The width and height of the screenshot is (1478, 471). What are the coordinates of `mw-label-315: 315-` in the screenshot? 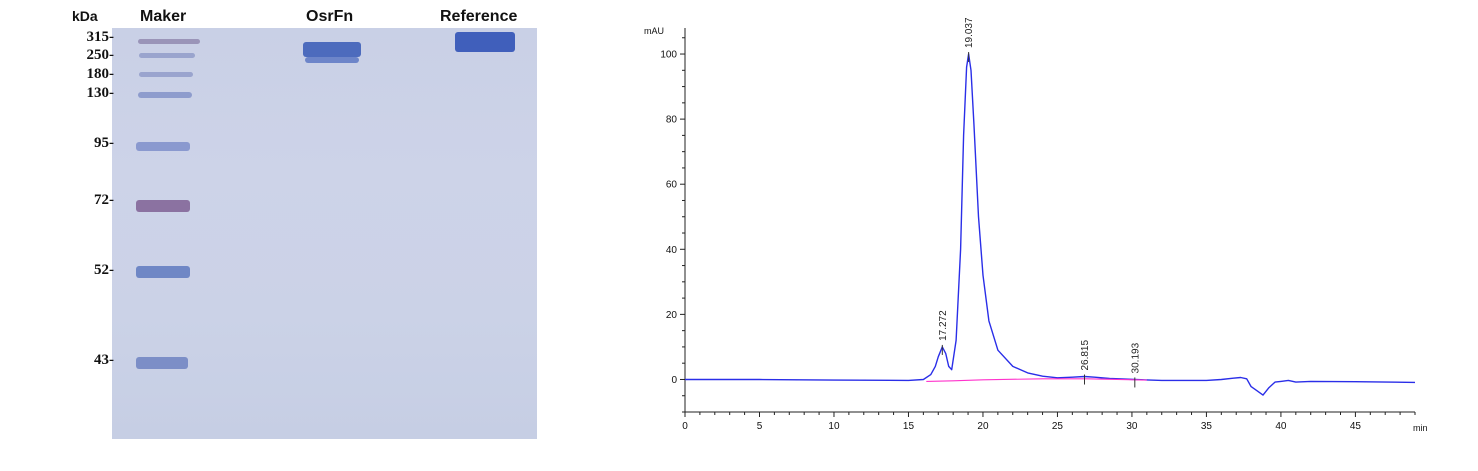 It's located at (100, 37).